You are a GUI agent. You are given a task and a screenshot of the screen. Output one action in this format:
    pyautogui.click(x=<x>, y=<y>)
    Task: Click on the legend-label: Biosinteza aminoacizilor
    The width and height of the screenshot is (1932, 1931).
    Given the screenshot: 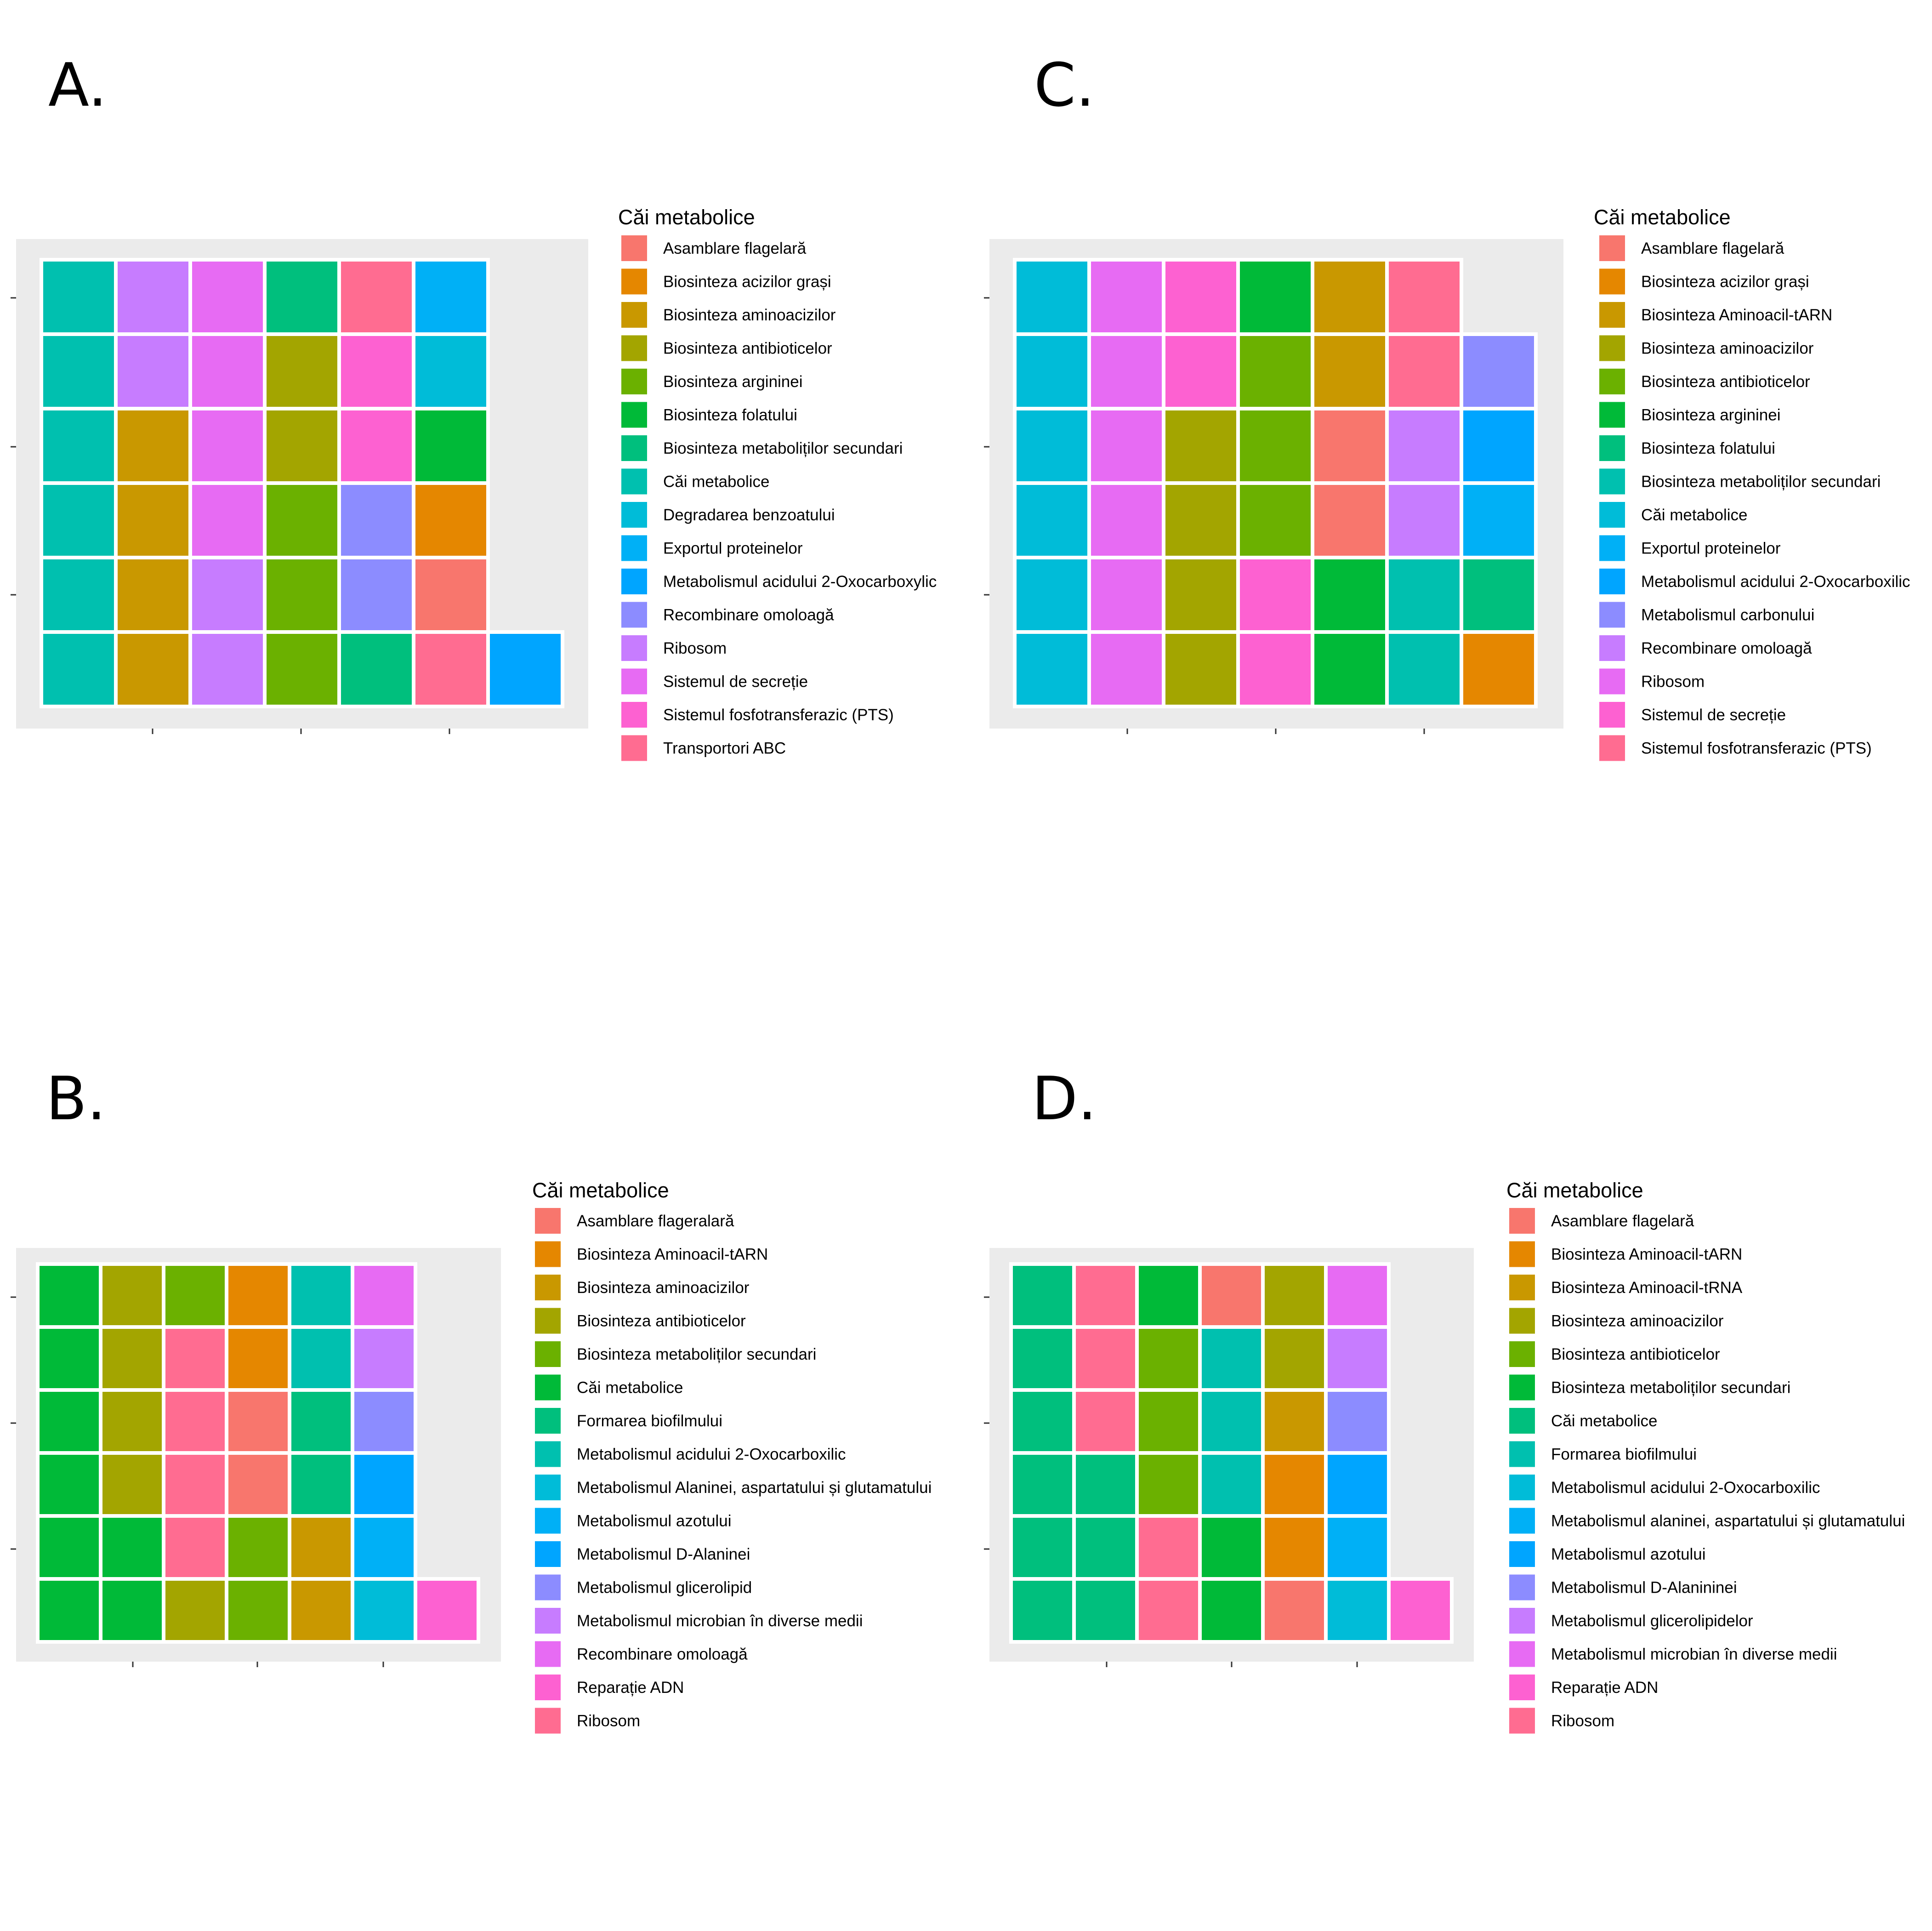 What is the action you would take?
    pyautogui.click(x=664, y=1288)
    